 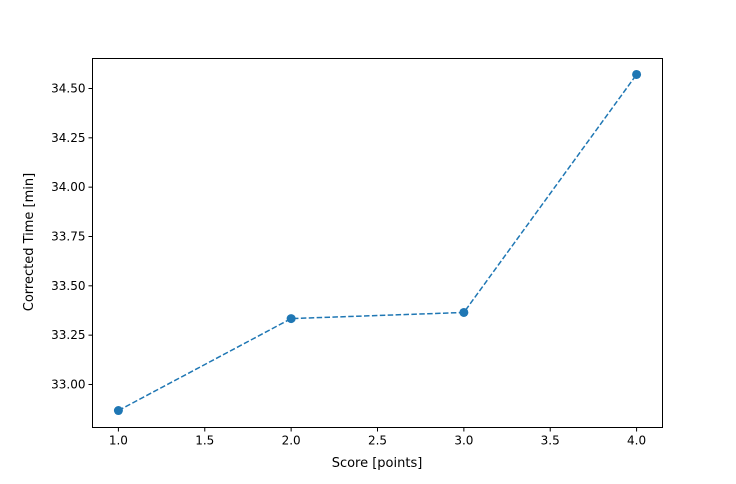 What do you see at coordinates (68, 187) in the screenshot?
I see `y-tick-label: 34.00` at bounding box center [68, 187].